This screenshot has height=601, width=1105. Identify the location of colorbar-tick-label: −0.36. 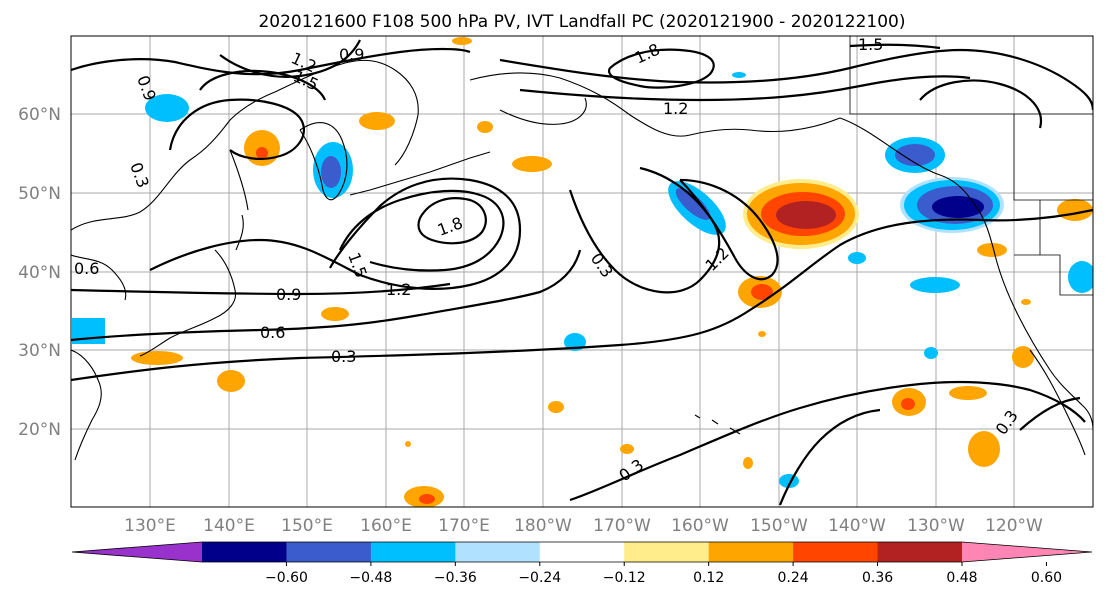
(455, 578).